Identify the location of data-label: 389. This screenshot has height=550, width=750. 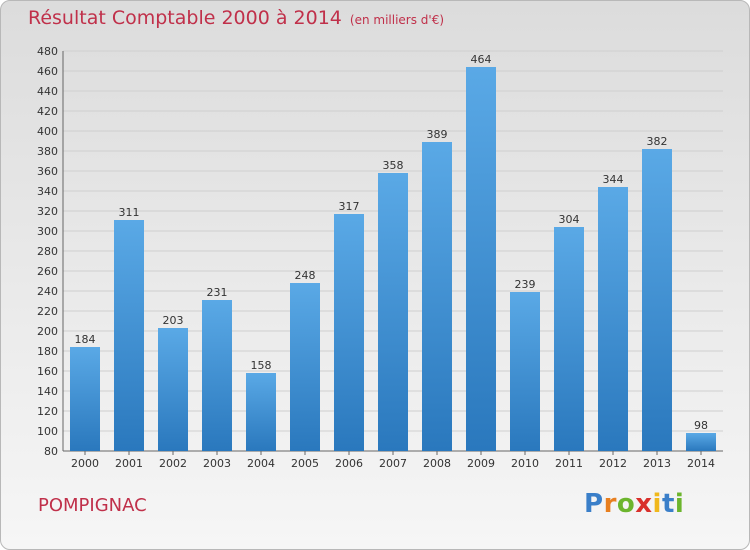
(437, 134).